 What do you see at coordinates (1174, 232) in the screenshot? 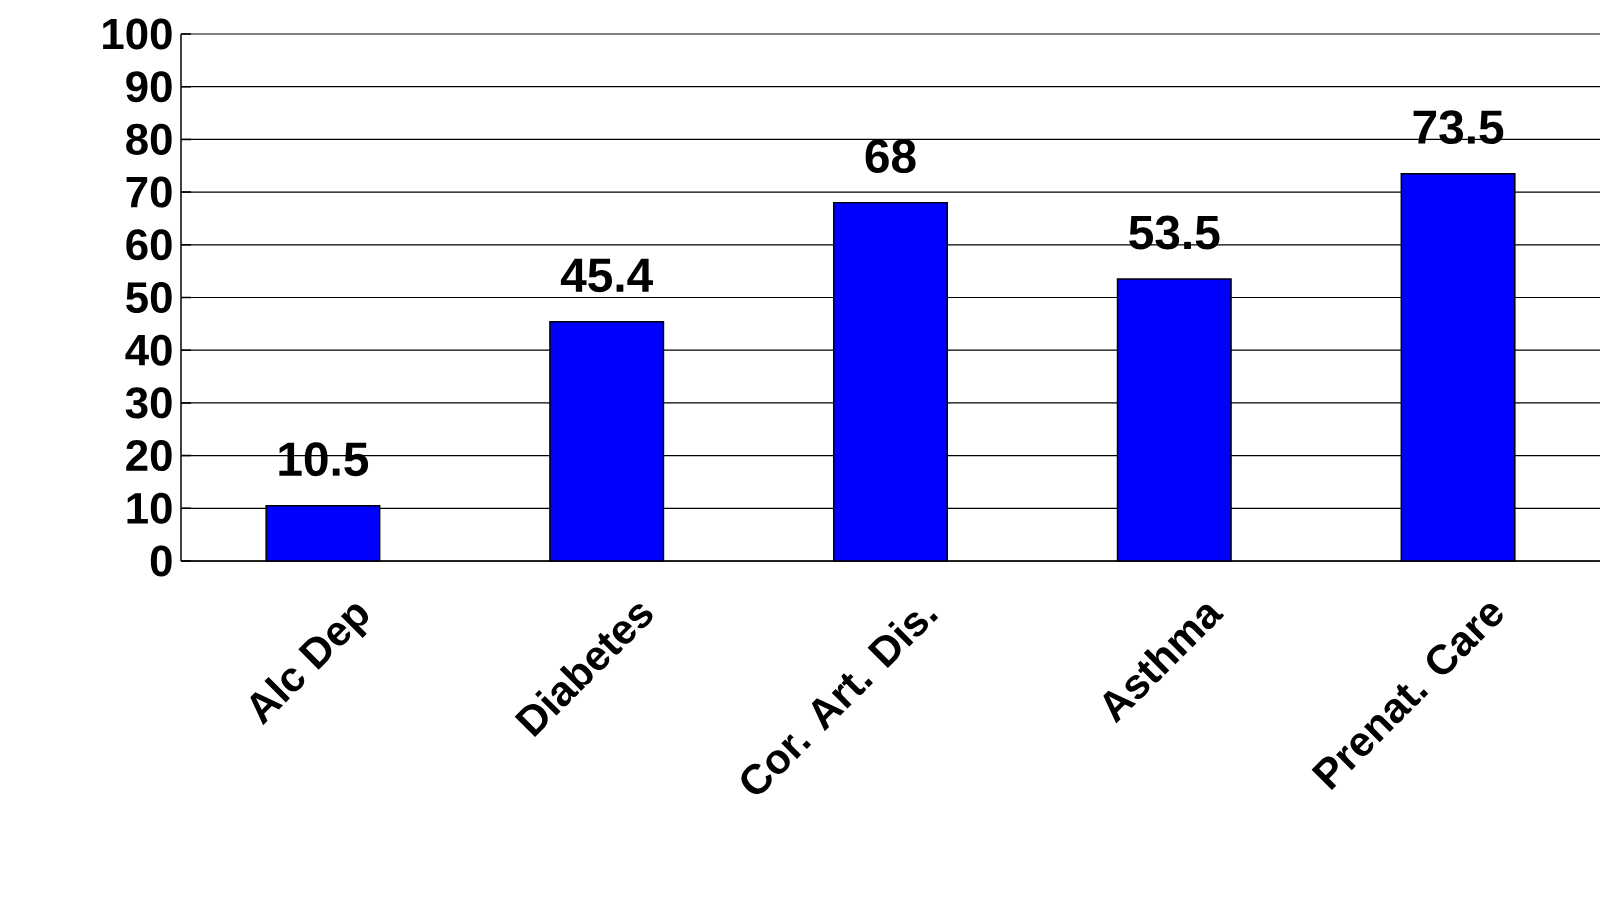
I see `data-label: 53.5` at bounding box center [1174, 232].